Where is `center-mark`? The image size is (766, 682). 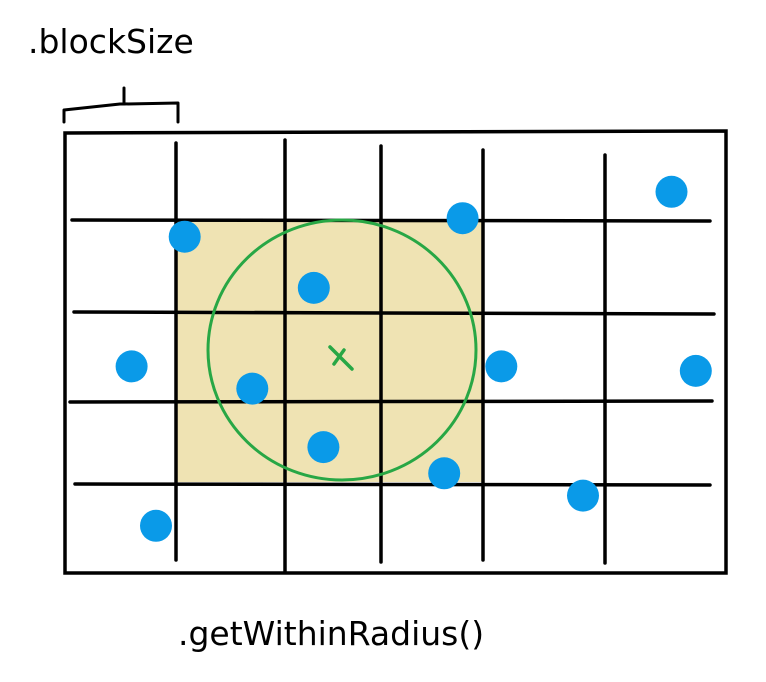
center-mark is located at coordinates (341, 358).